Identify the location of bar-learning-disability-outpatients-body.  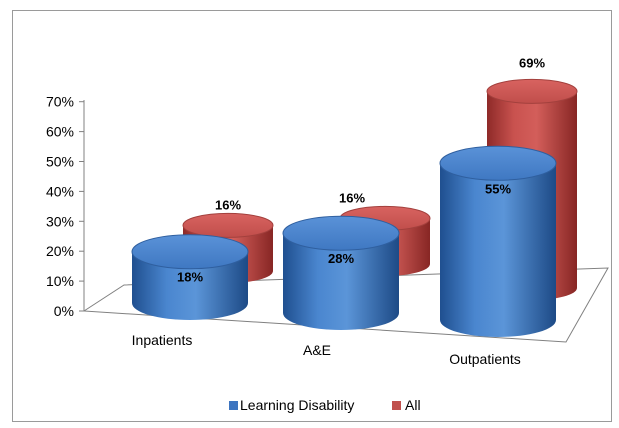
(498, 250).